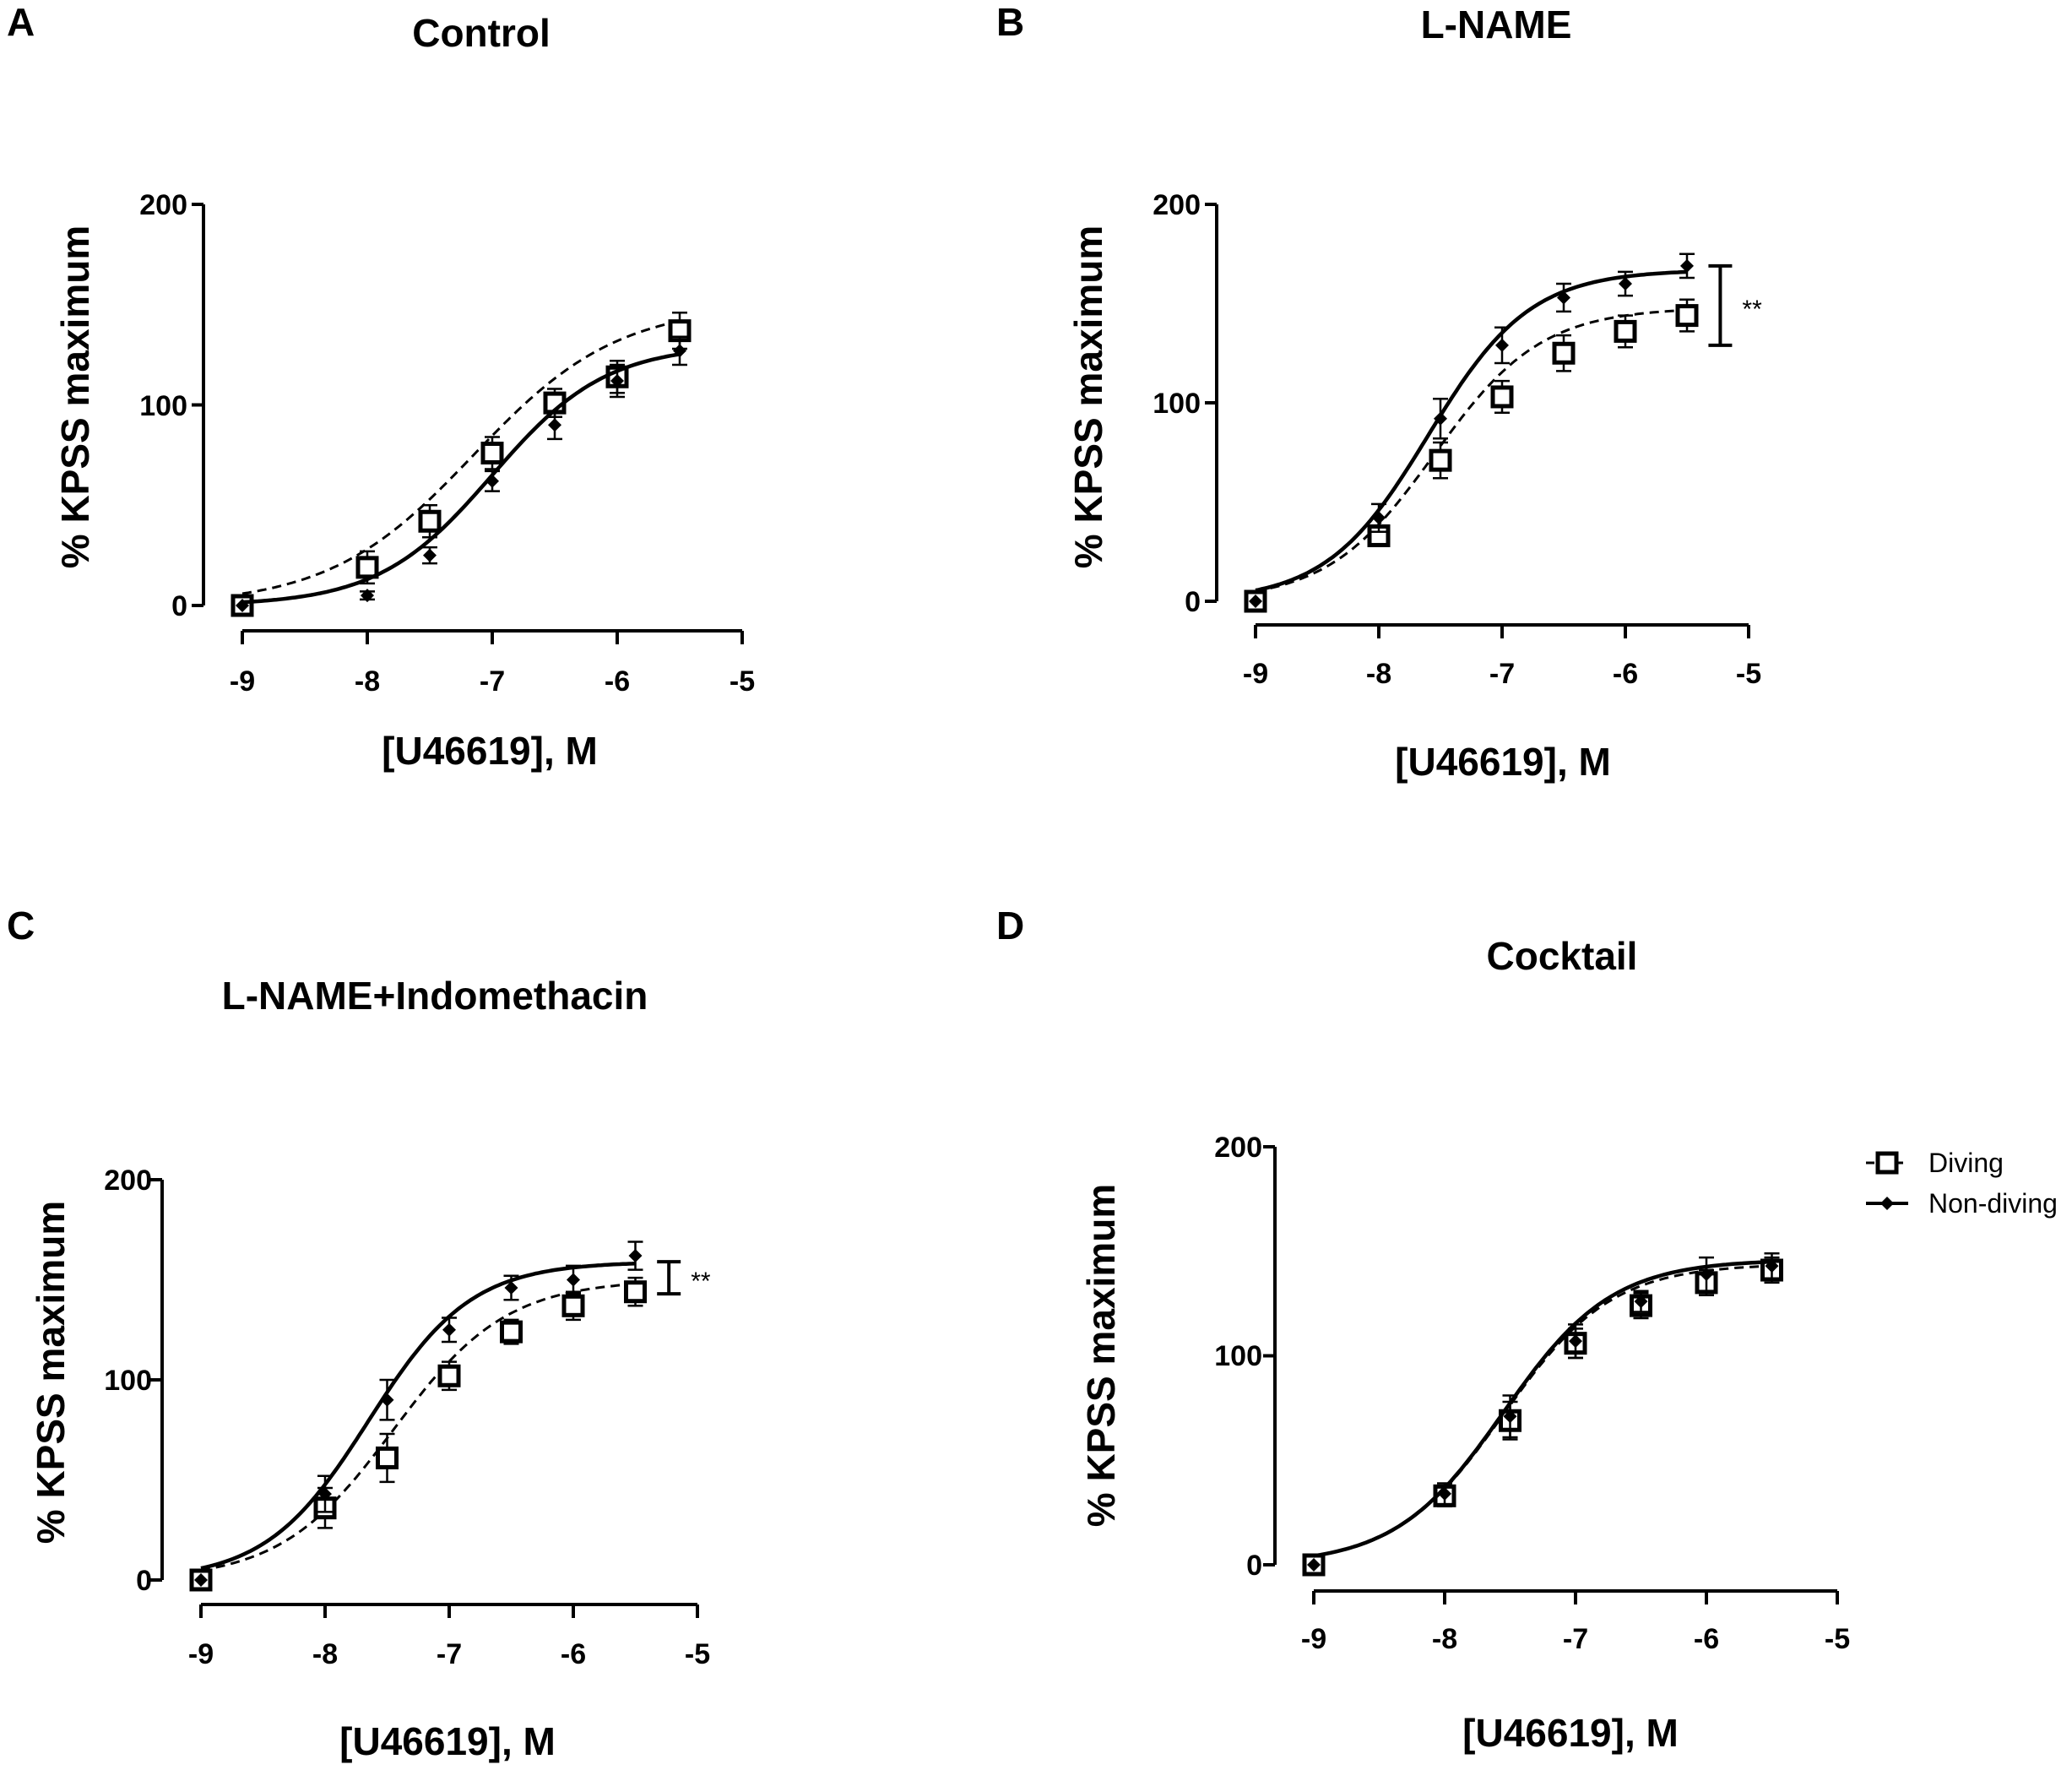 The height and width of the screenshot is (1770, 2072). I want to click on legend-item-diving: Diving, so click(1935, 1163).